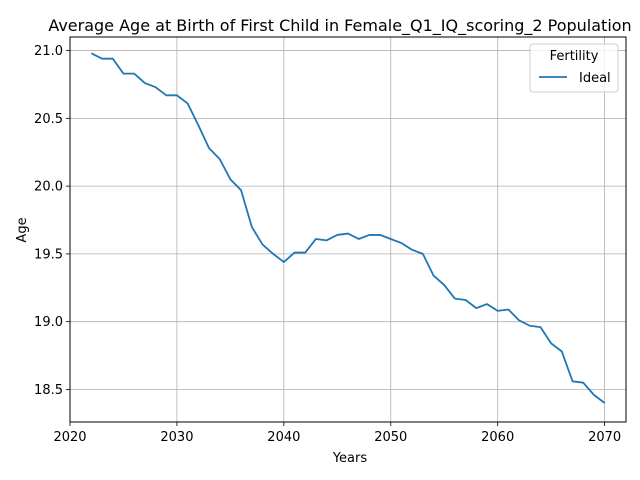 The image size is (640, 480). Describe the element at coordinates (48, 390) in the screenshot. I see `y-tick-label: 18.5` at that location.